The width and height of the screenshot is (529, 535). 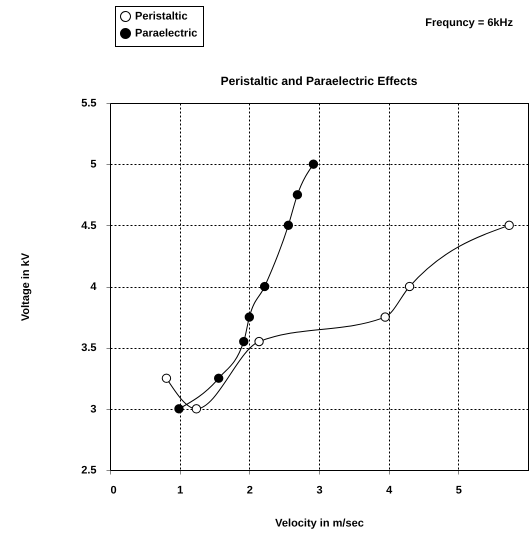 I want to click on x-tick-label: 4, so click(x=390, y=490).